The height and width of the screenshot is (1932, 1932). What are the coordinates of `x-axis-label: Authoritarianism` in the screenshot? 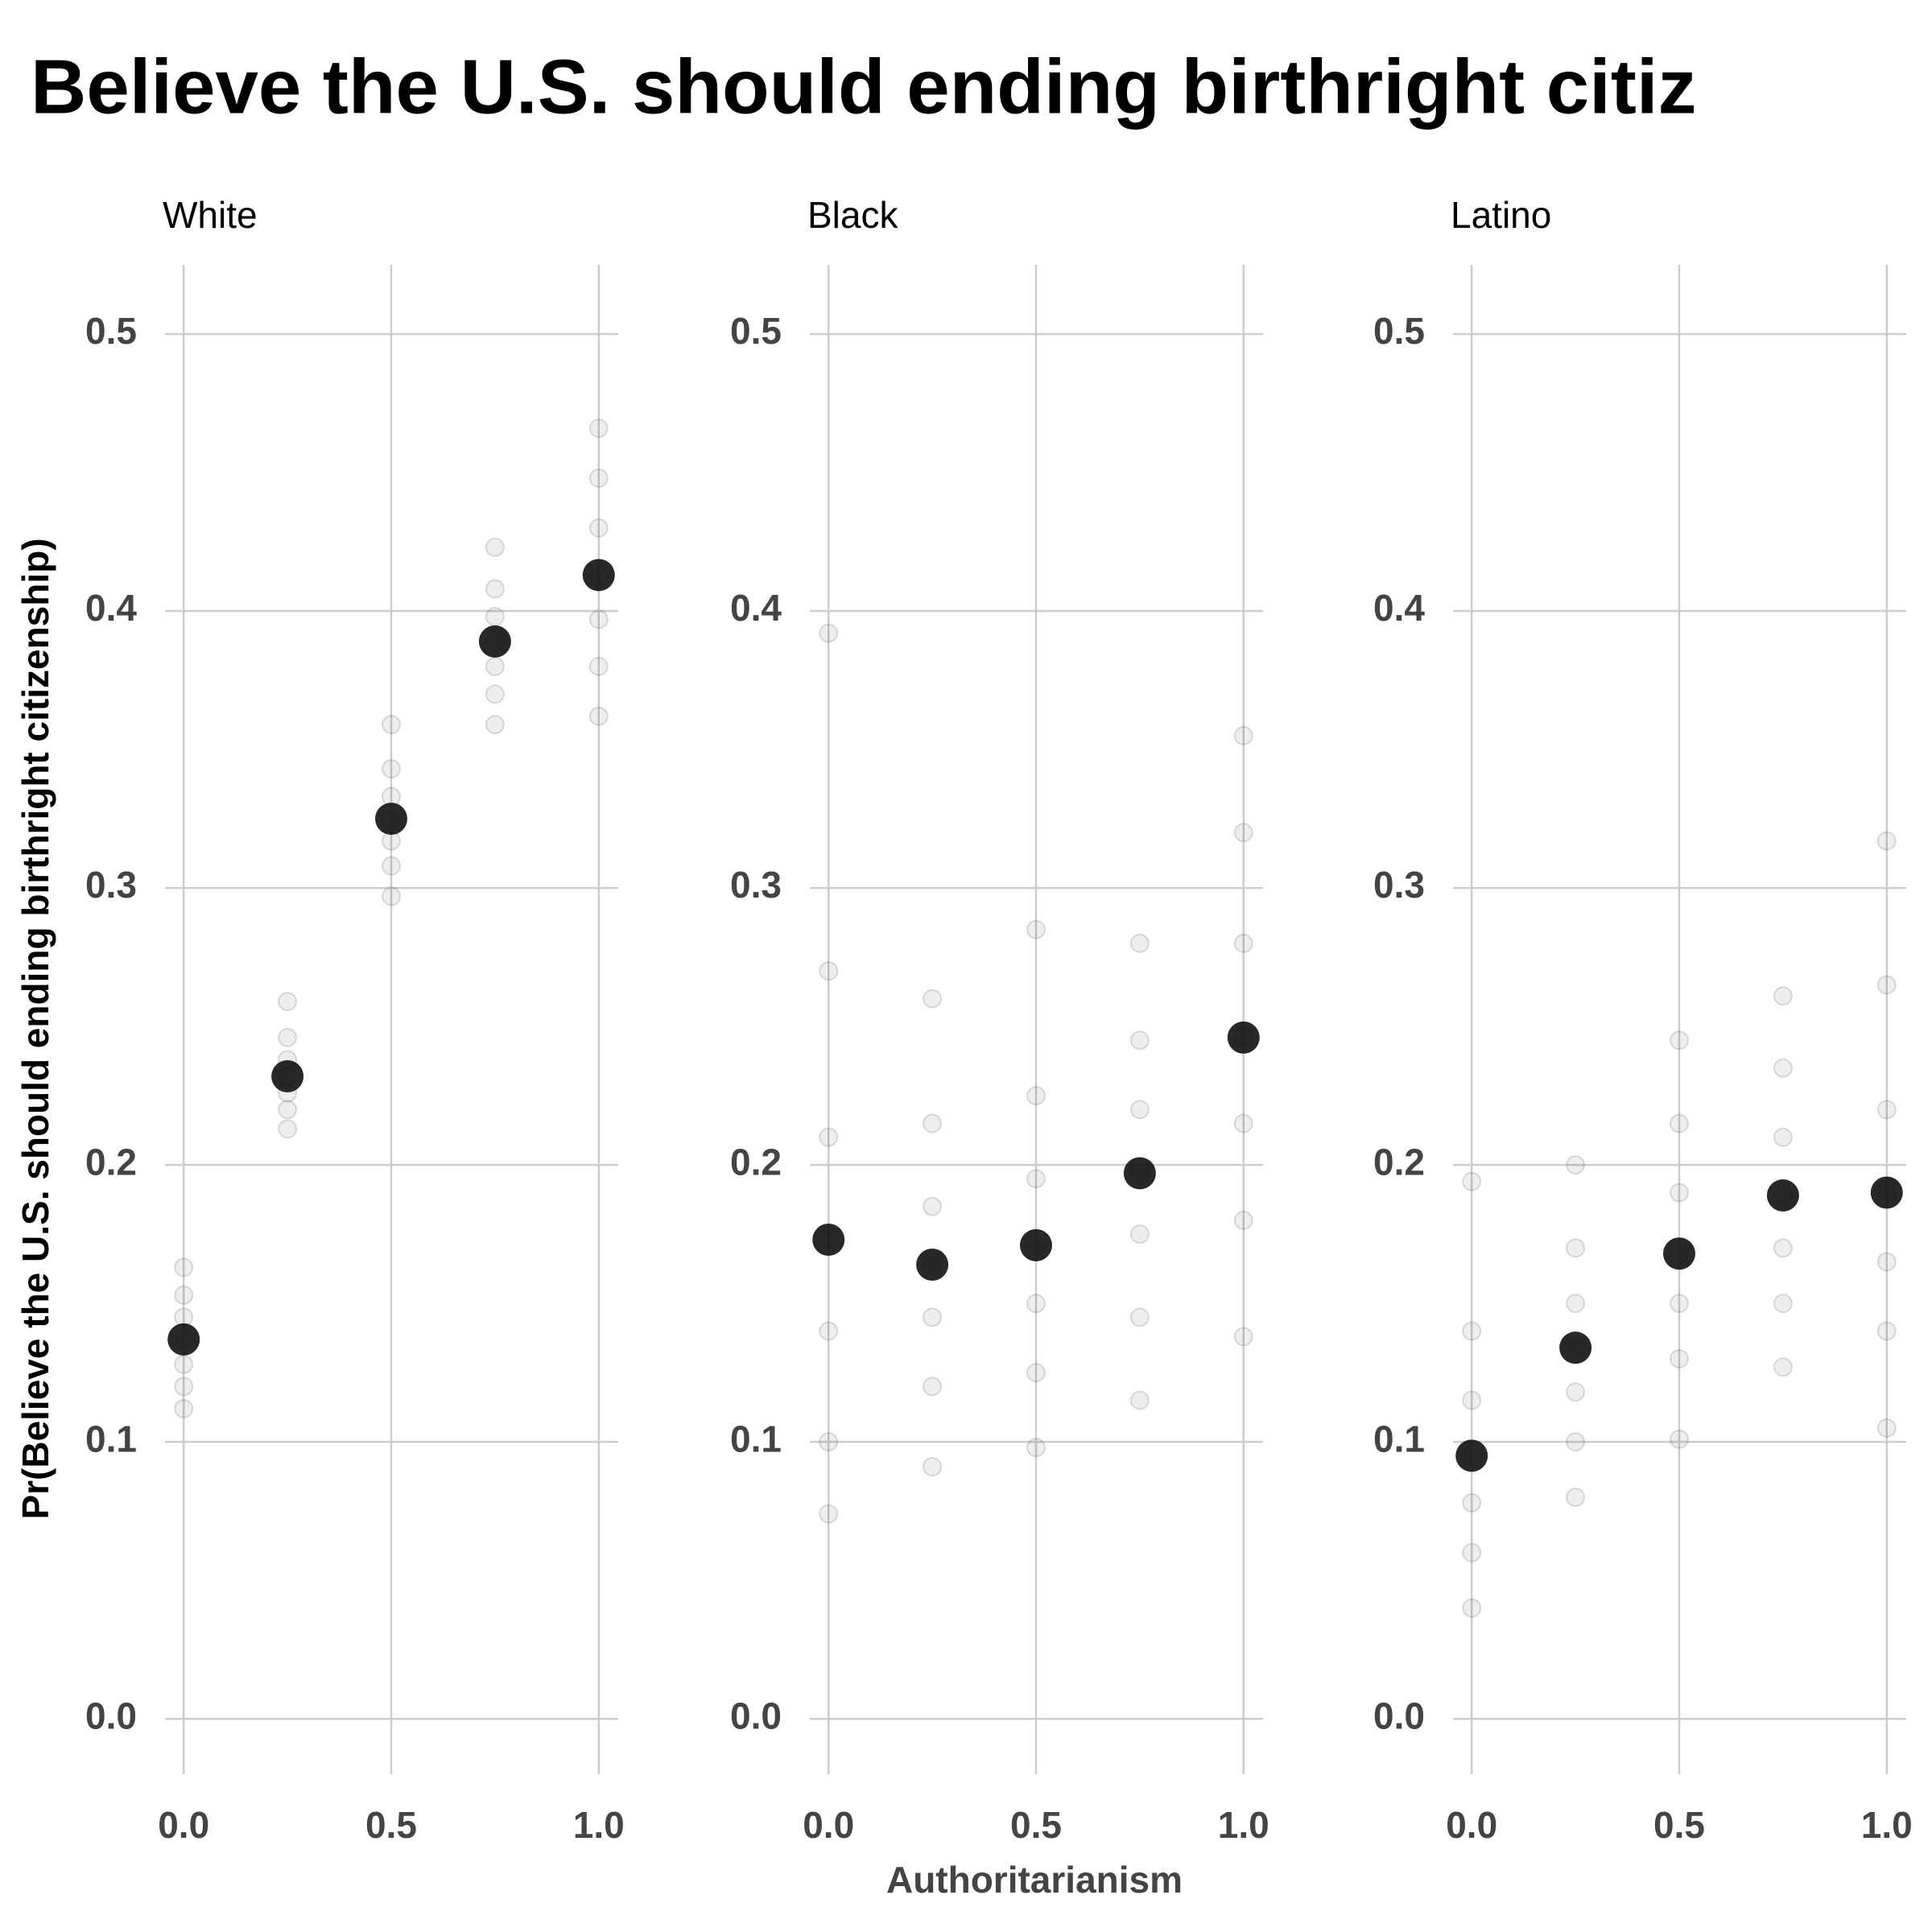 It's located at (1034, 1880).